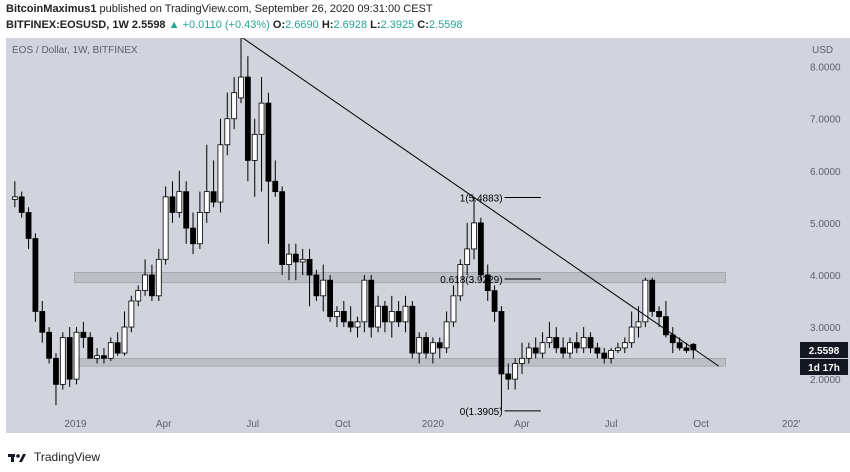 The image size is (850, 472). I want to click on last-price-label: 2.5598, so click(824, 351).